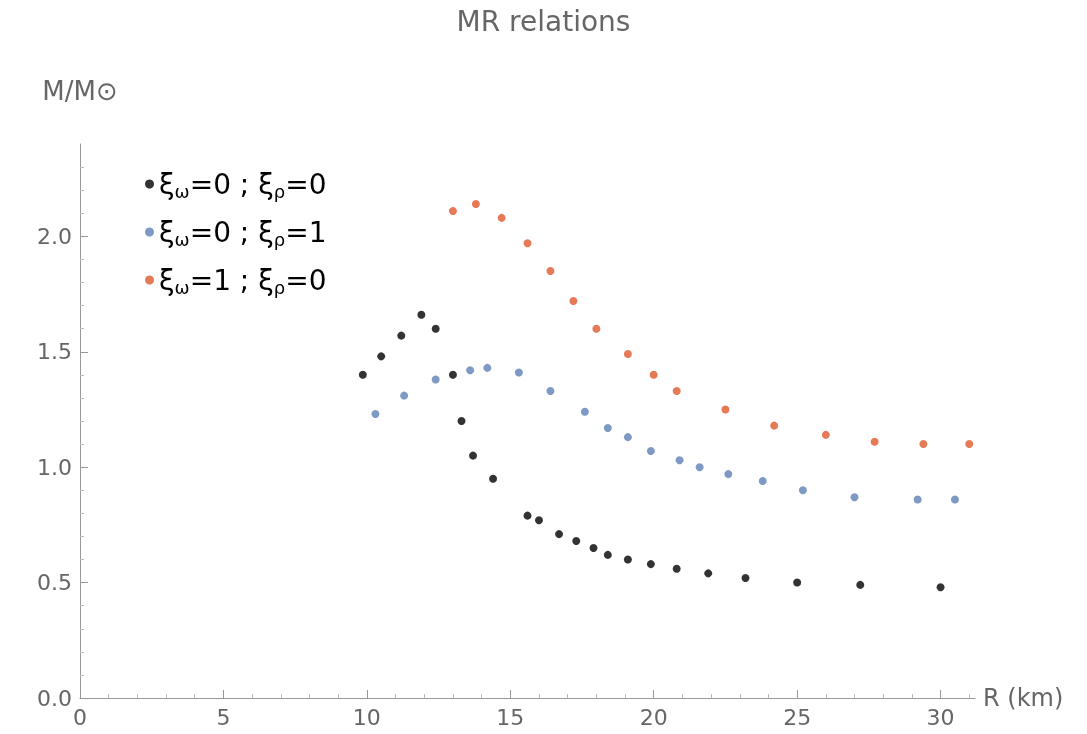 The width and height of the screenshot is (1087, 734). What do you see at coordinates (510, 717) in the screenshot?
I see `x-tick-label: 15` at bounding box center [510, 717].